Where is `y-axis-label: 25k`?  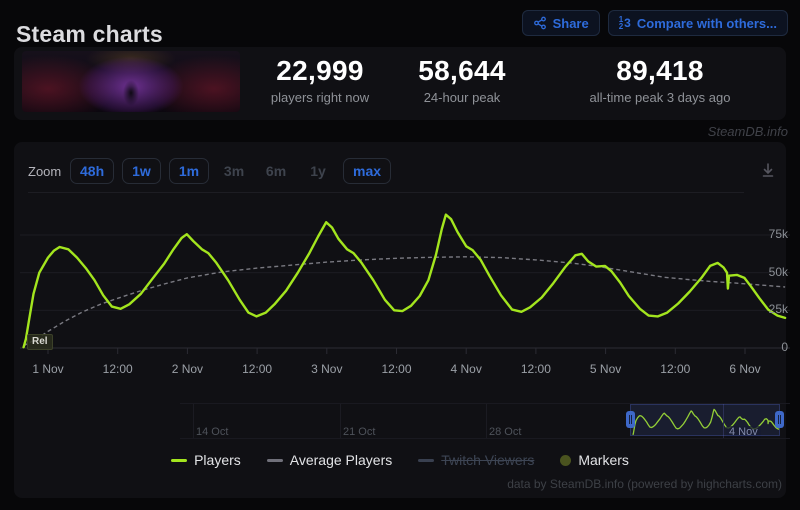
y-axis-label: 25k is located at coordinates (778, 309).